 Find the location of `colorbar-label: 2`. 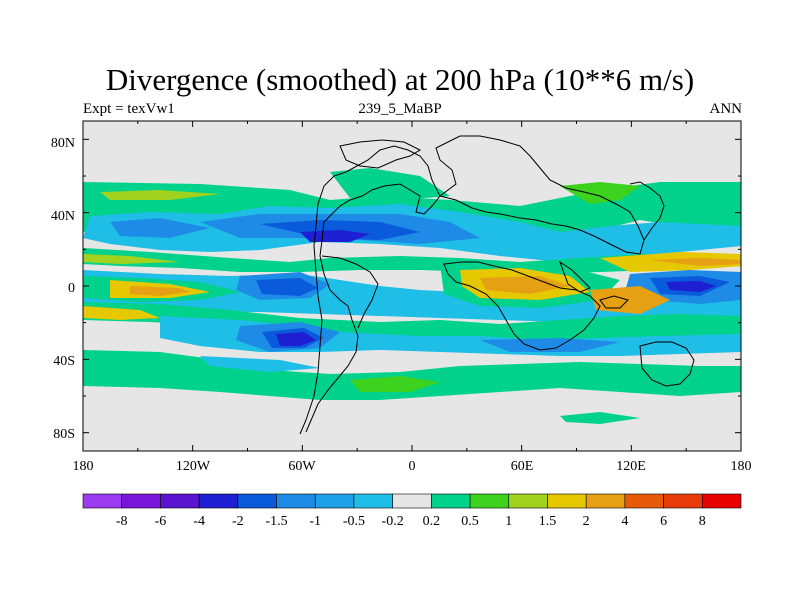

colorbar-label: 2 is located at coordinates (586, 521).